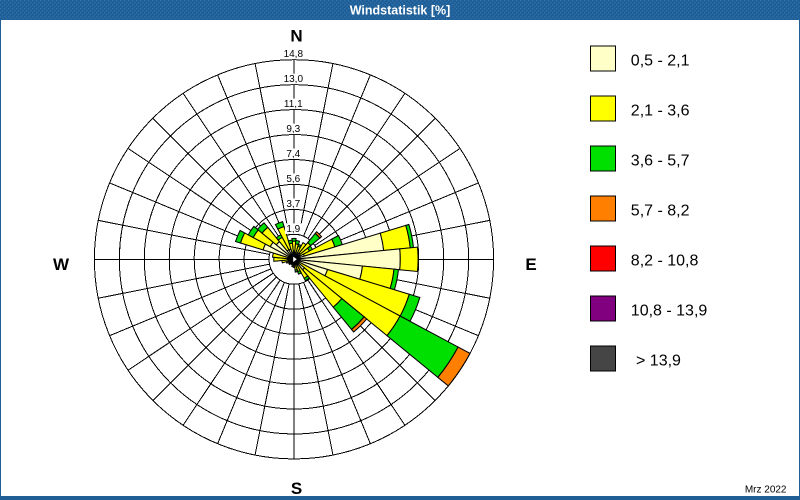 The height and width of the screenshot is (500, 800). Describe the element at coordinates (294, 79) in the screenshot. I see `svg-text: 13,0` at that location.